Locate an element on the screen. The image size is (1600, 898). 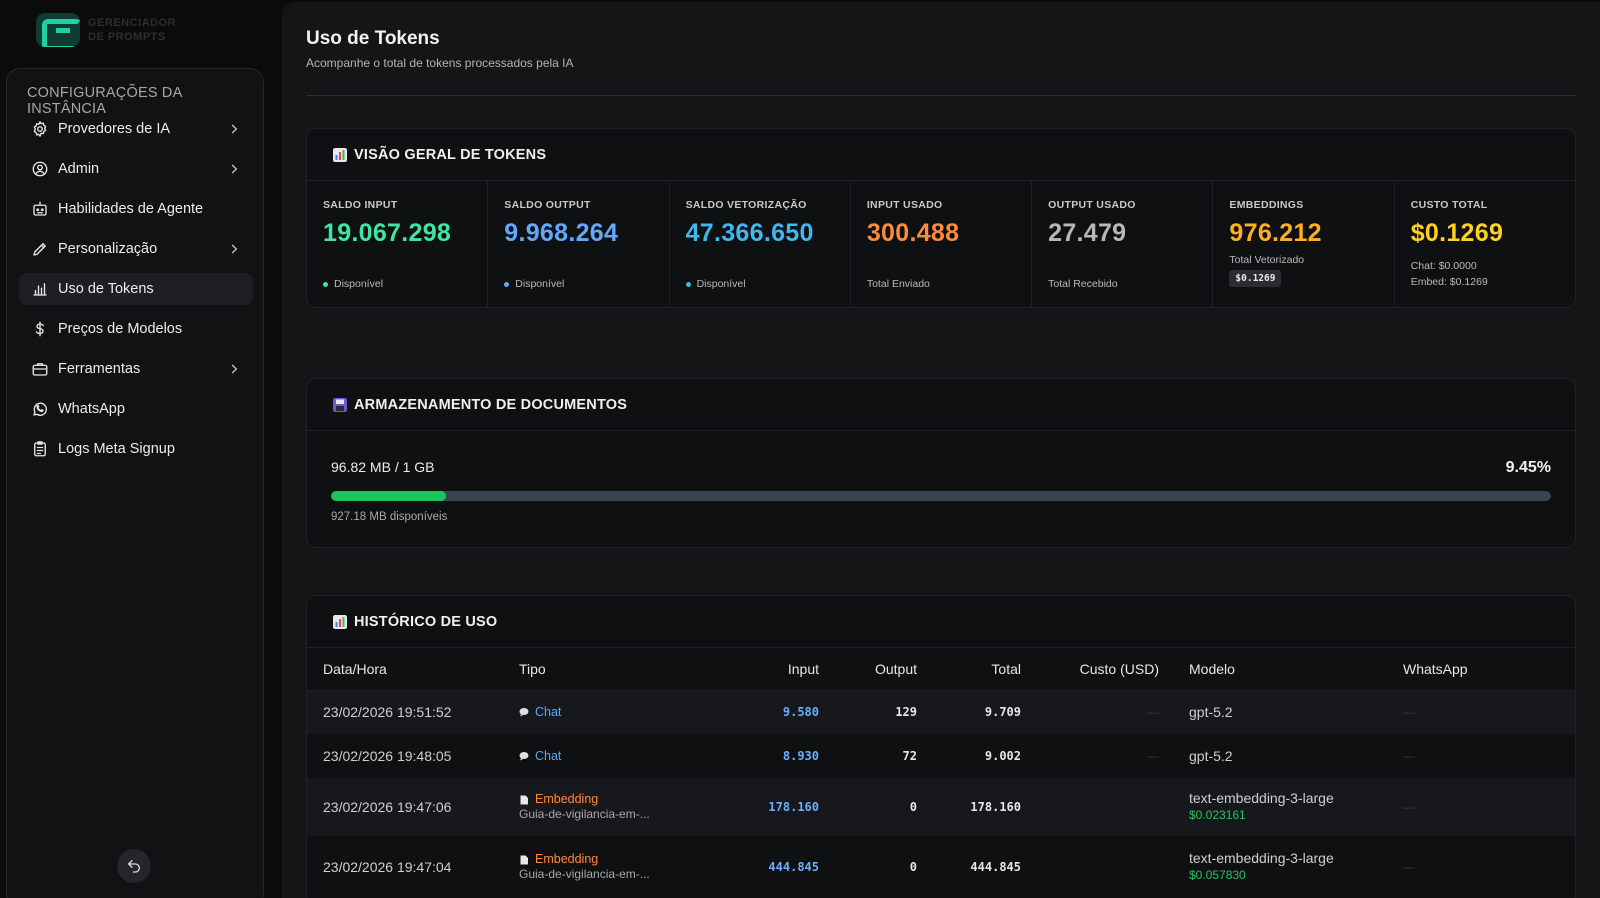
col-header-date: Data/Hora is located at coordinates (413, 669).